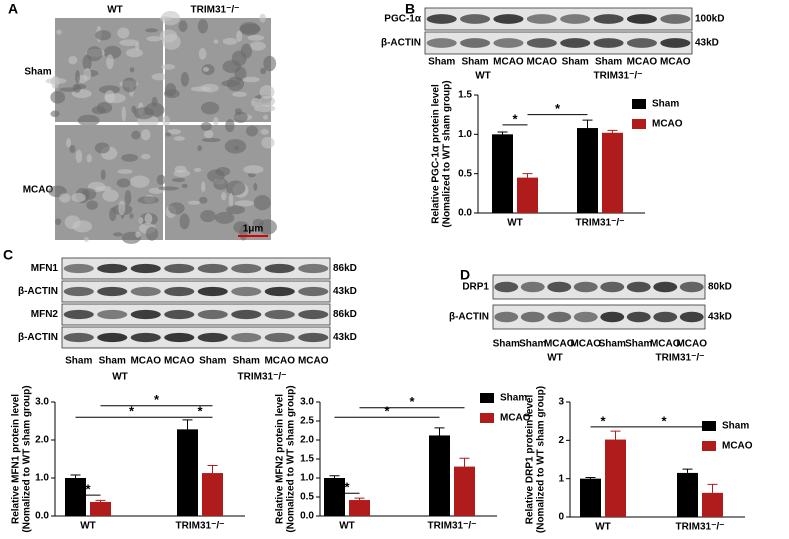 The width and height of the screenshot is (789, 539). Describe the element at coordinates (555, 358) in the screenshot. I see `group-label: WT` at that location.